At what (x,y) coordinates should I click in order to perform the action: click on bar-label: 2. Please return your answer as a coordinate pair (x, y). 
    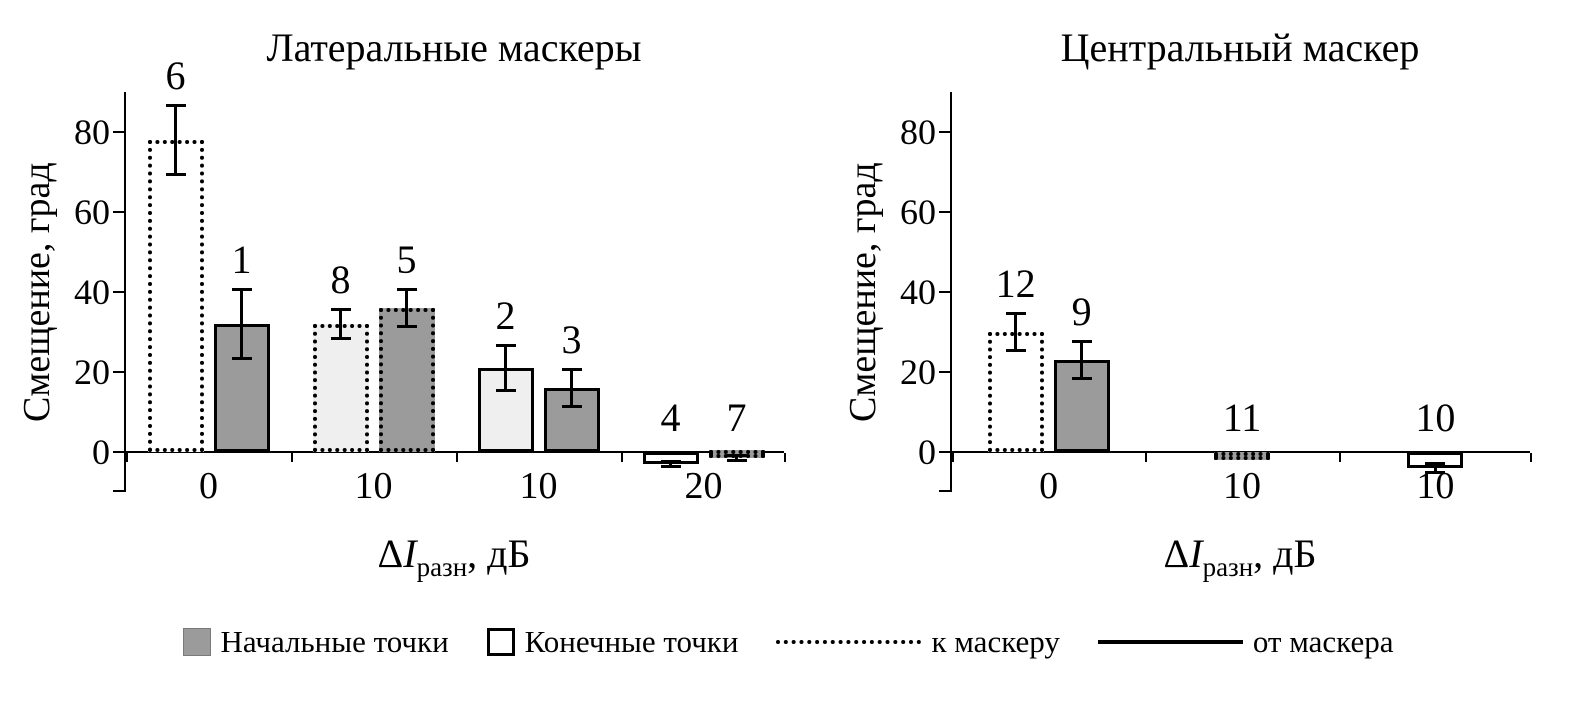
    Looking at the image, I should click on (505, 315).